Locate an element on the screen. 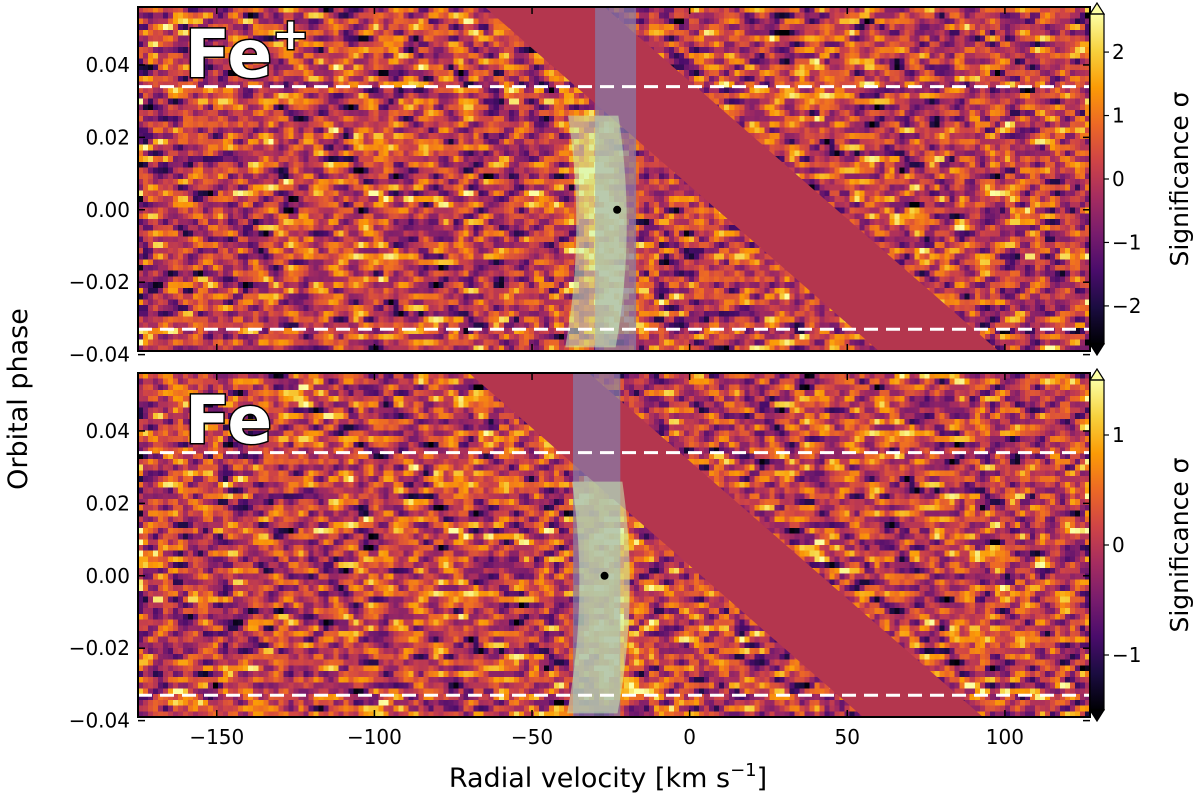 This screenshot has width=1200, height=802. colorbar-tick-label: 2 is located at coordinates (1118, 52).